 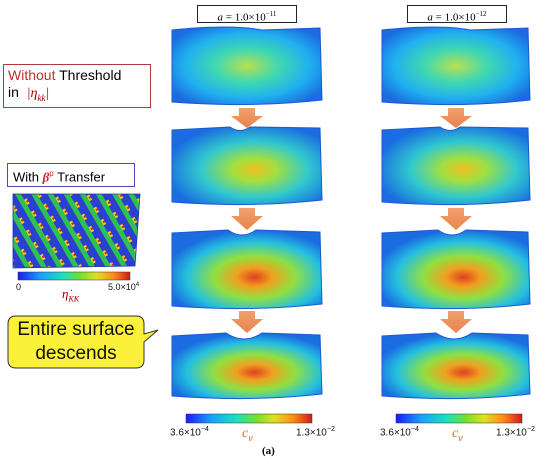 What do you see at coordinates (456, 66) in the screenshot?
I see `panel-col2-row1` at bounding box center [456, 66].